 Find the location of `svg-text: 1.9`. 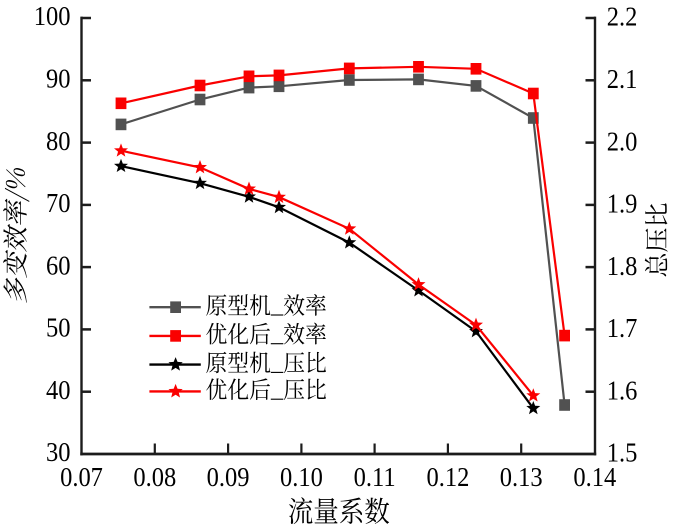

svg-text: 1.9 is located at coordinates (622, 203).